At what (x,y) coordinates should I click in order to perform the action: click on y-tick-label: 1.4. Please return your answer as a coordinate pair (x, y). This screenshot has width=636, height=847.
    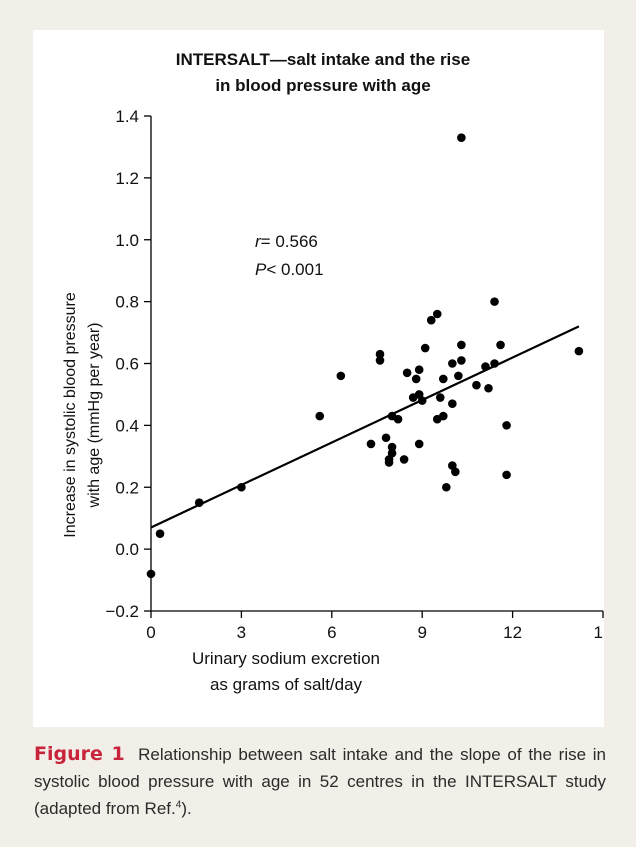
    Looking at the image, I should click on (127, 116).